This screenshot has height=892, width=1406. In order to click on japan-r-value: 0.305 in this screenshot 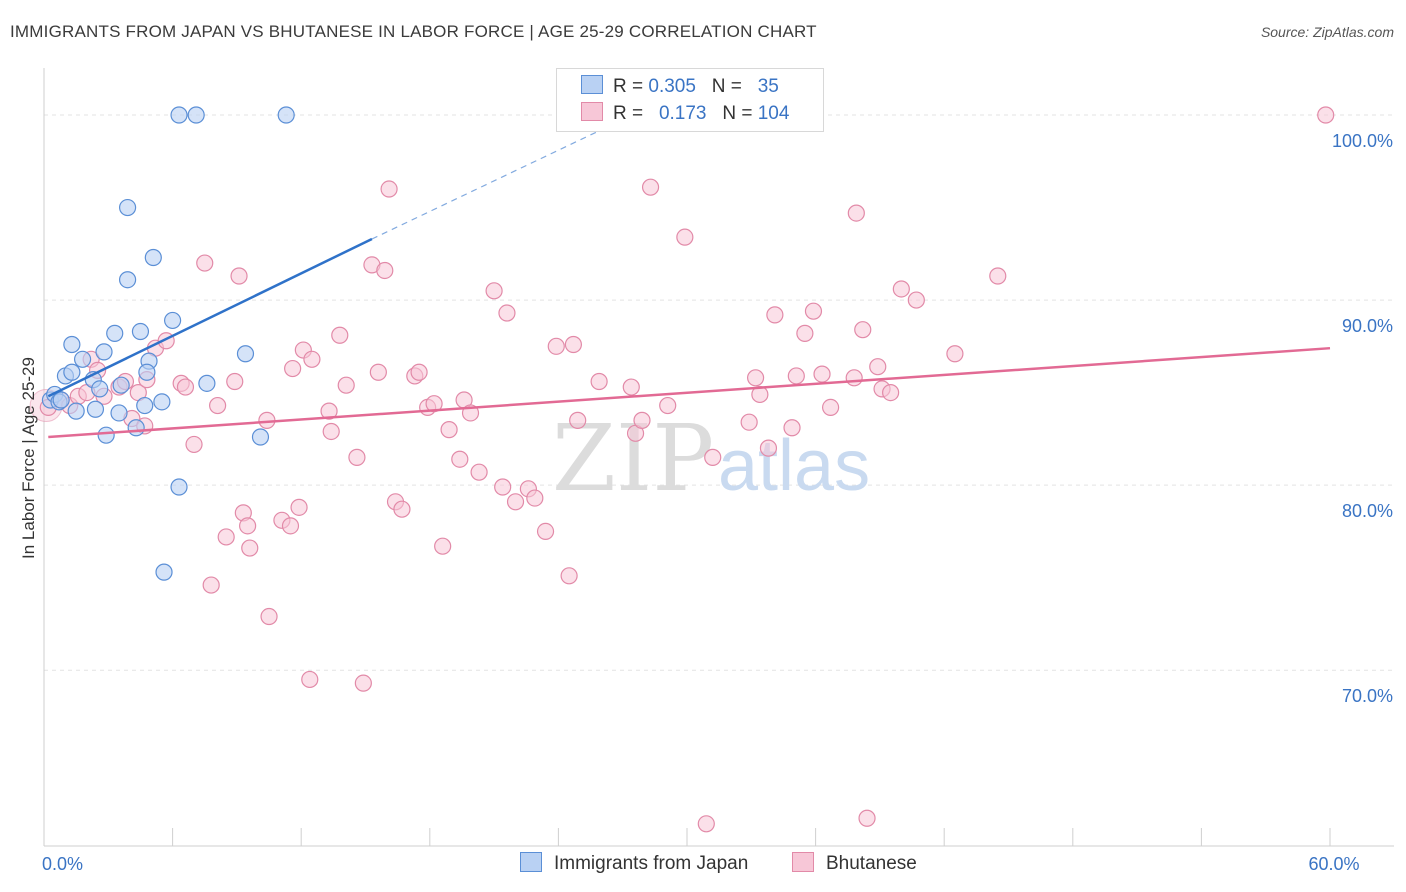, I will do `click(672, 86)`.